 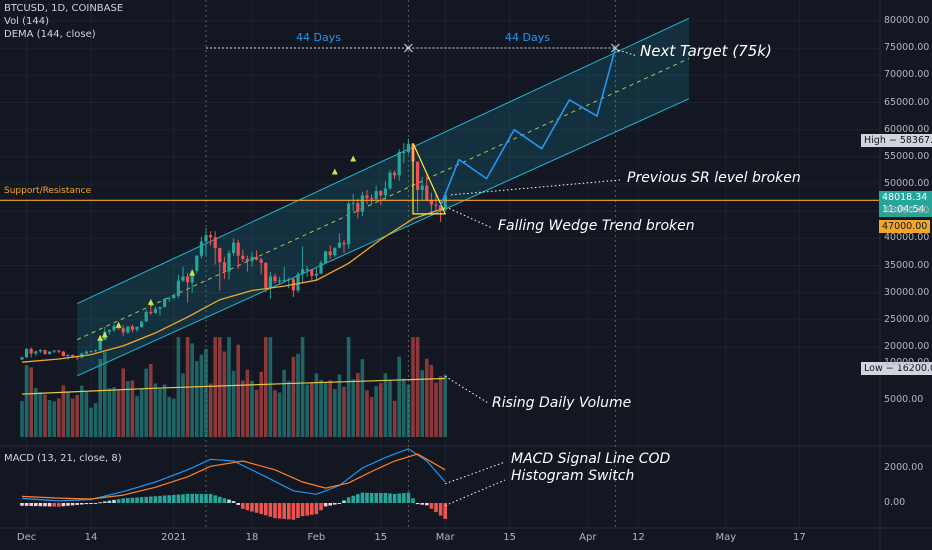 What do you see at coordinates (50, 34) in the screenshot?
I see `dema-legend: DEMA (144, close)` at bounding box center [50, 34].